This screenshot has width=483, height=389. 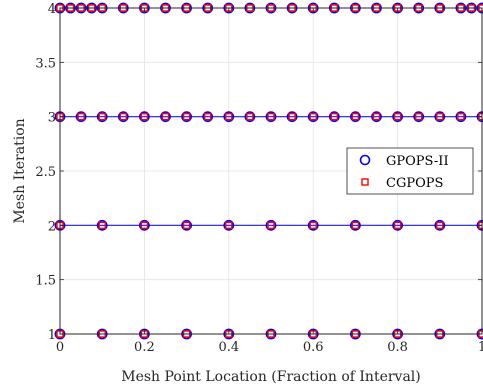 What do you see at coordinates (228, 347) in the screenshot?
I see `x-tick-label: 0.4` at bounding box center [228, 347].